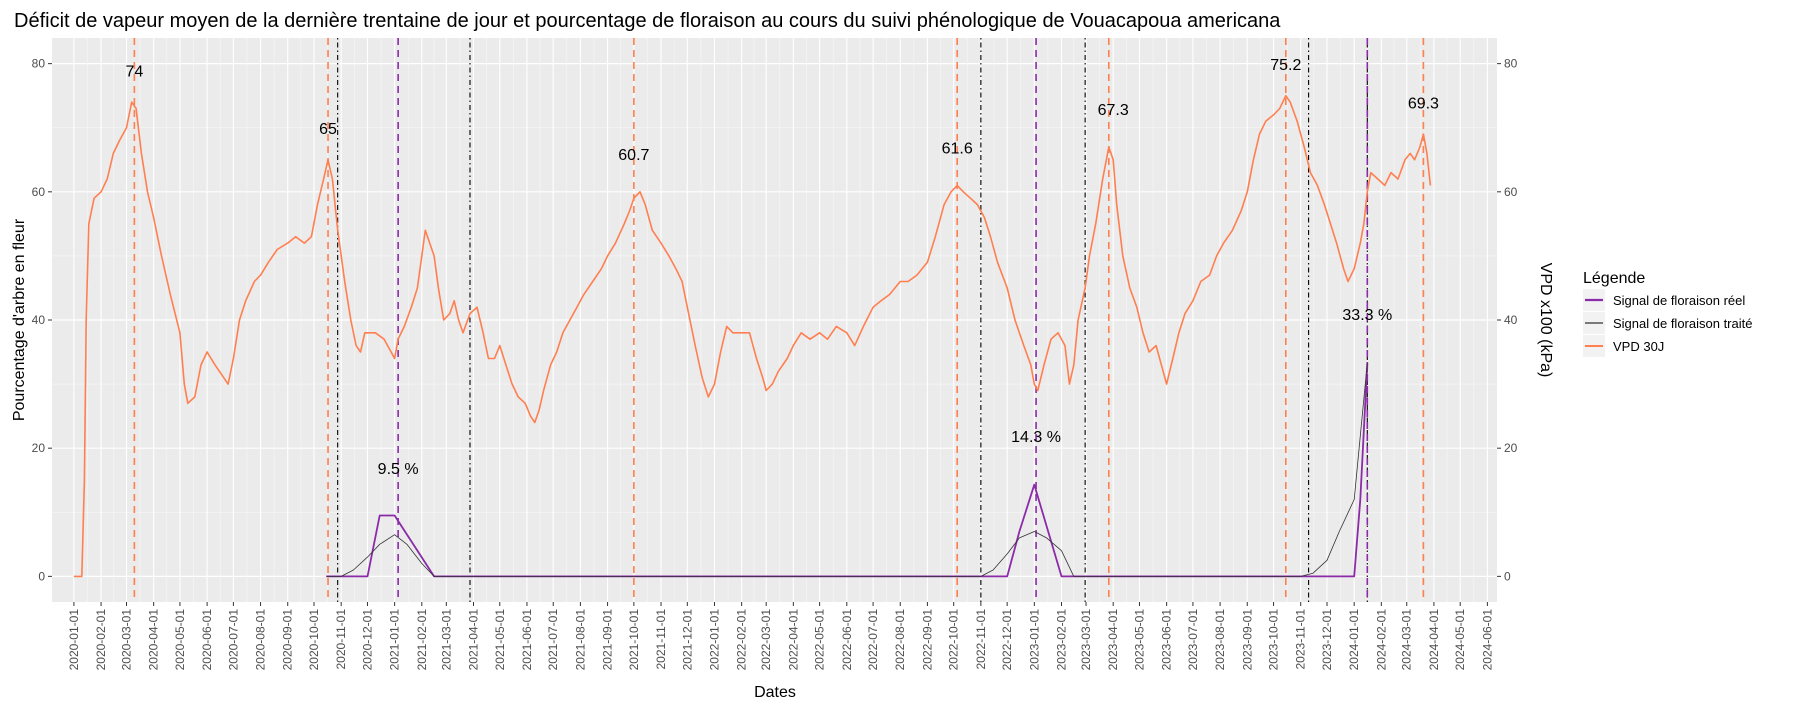  What do you see at coordinates (1423, 104) in the screenshot?
I see `data-label: 69.3` at bounding box center [1423, 104].